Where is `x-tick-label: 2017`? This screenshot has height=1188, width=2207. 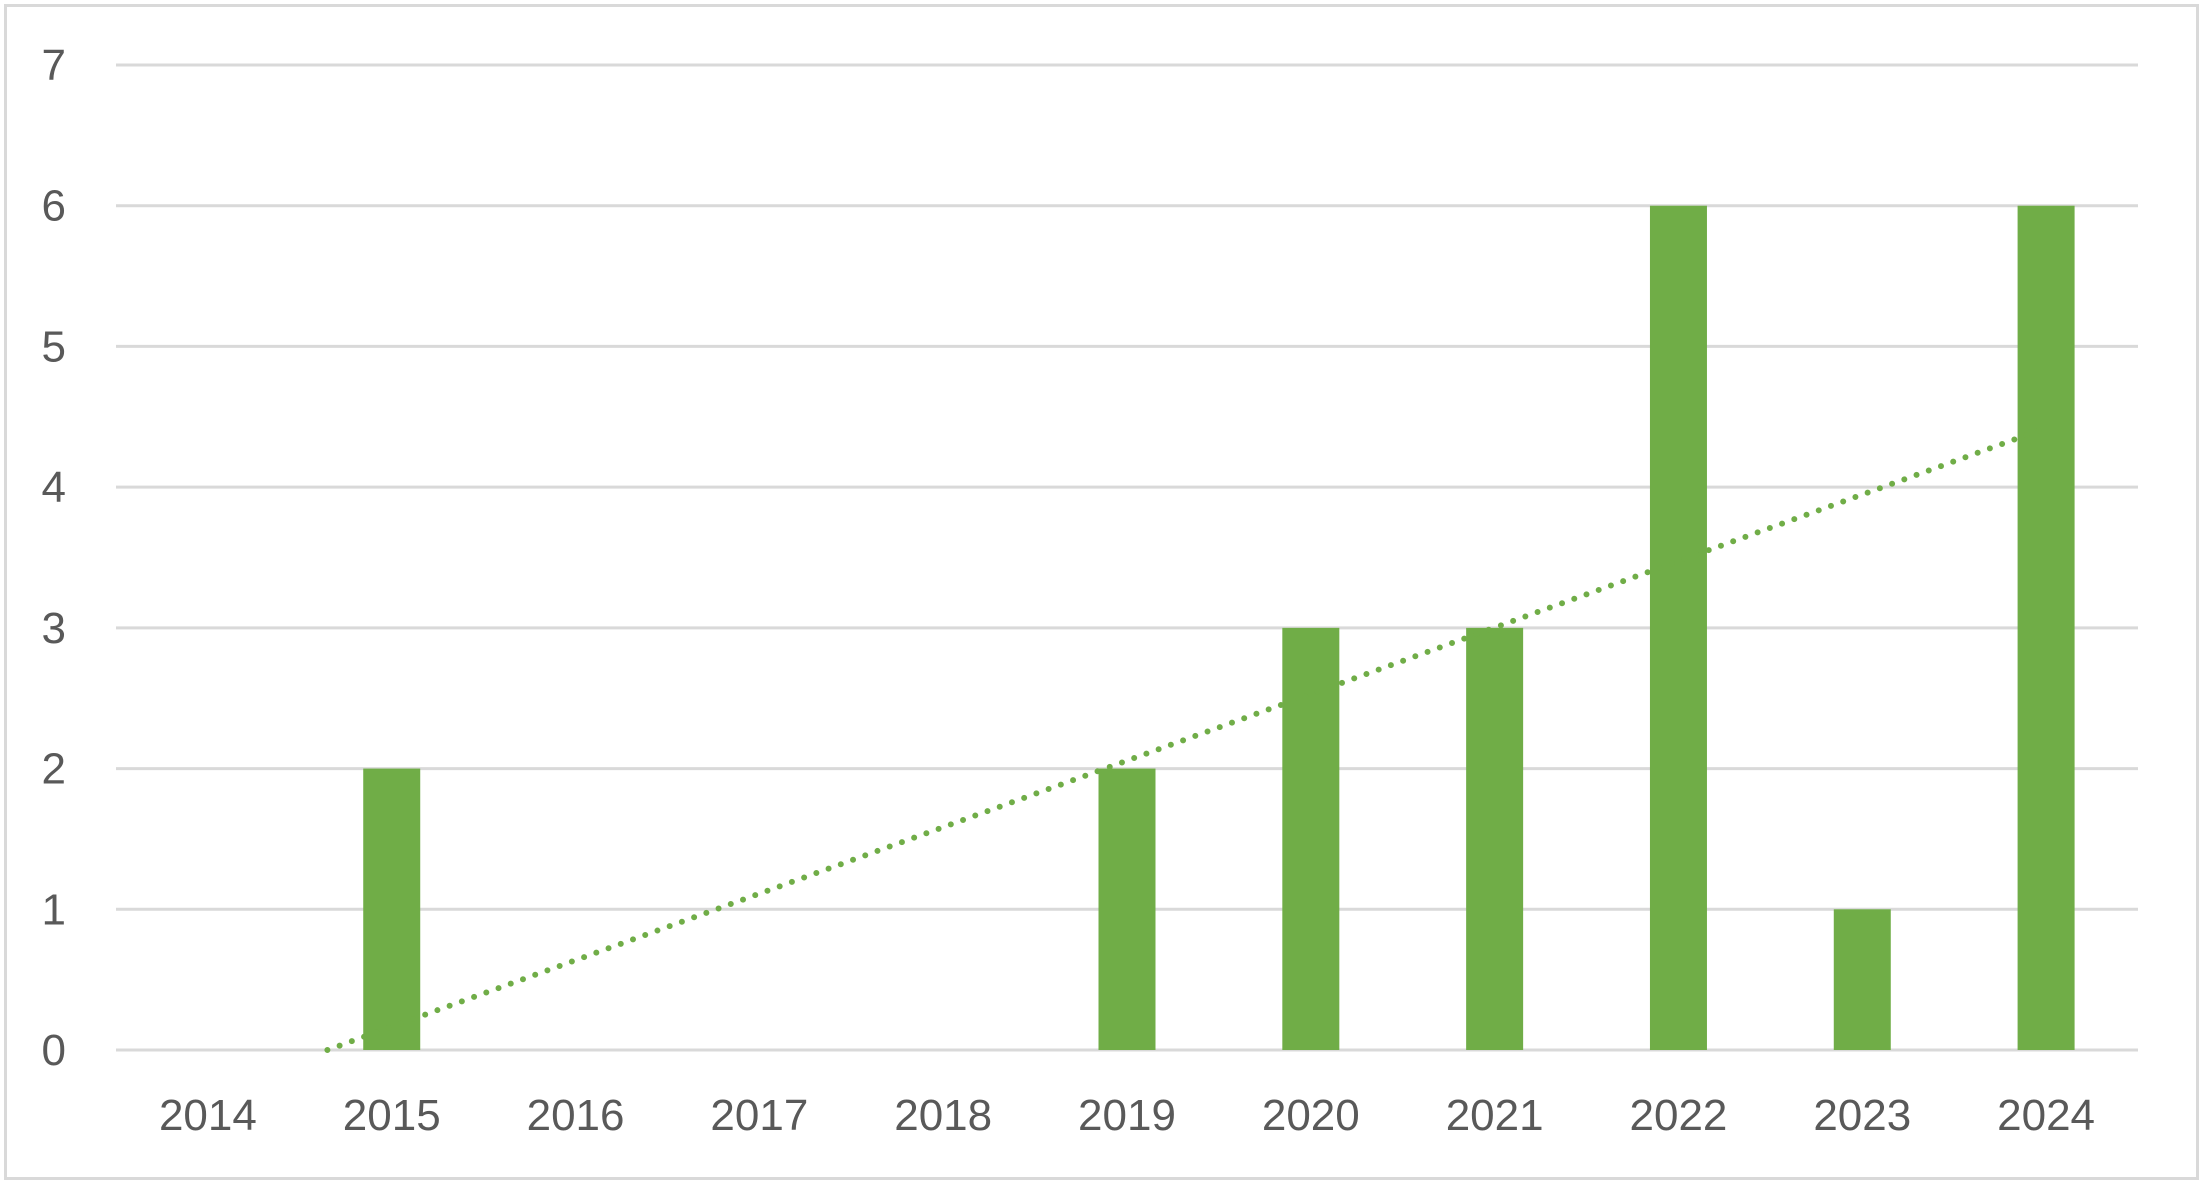 x-tick-label: 2017 is located at coordinates (759, 1115).